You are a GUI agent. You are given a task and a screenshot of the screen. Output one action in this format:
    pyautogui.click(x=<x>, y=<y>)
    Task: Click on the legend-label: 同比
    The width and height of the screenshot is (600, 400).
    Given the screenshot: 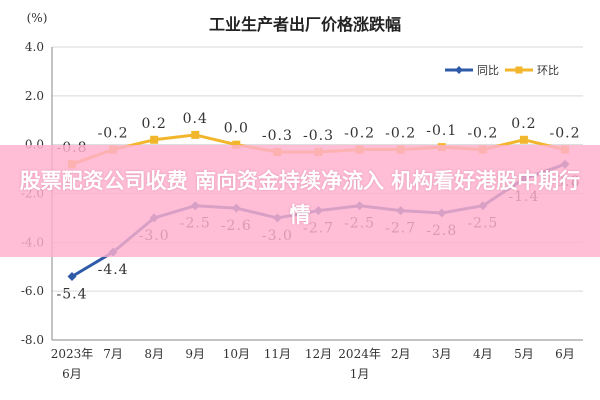 What is the action you would take?
    pyautogui.click(x=488, y=70)
    